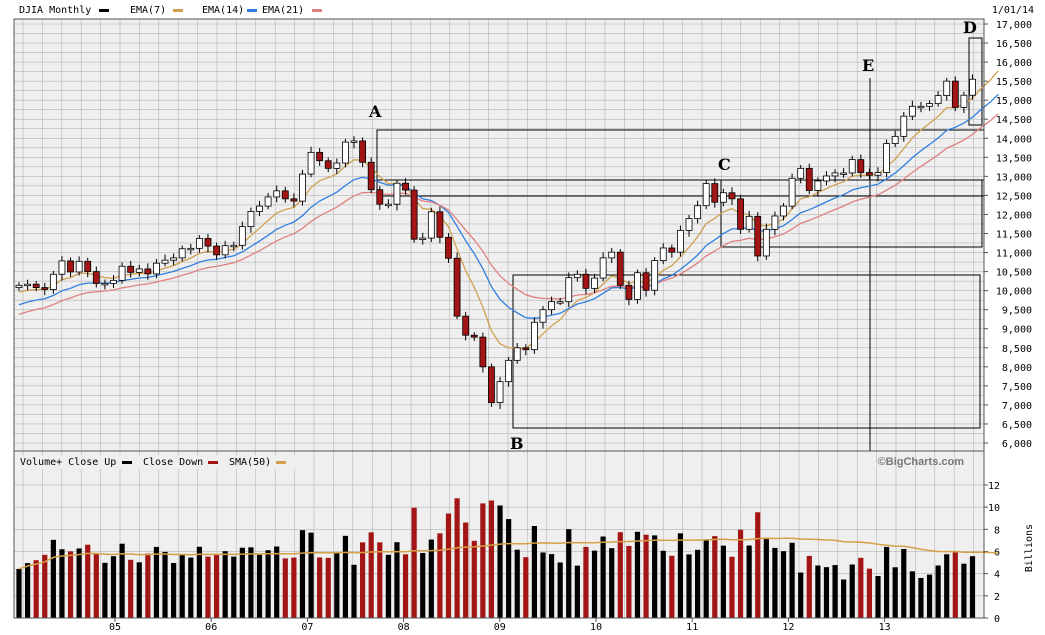  I want to click on price-tick-label: 7,000, so click(1017, 406).